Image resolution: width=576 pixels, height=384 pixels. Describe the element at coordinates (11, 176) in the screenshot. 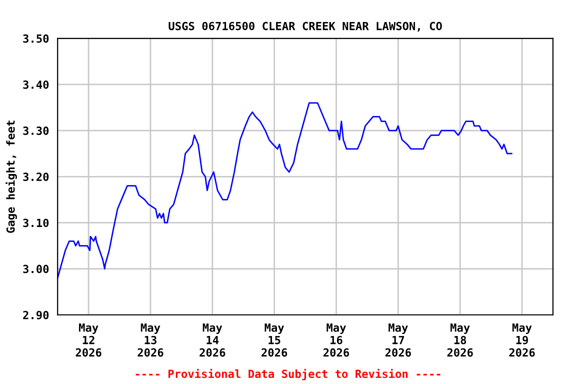

I see `y-axis-title: Gage height, feet` at that location.